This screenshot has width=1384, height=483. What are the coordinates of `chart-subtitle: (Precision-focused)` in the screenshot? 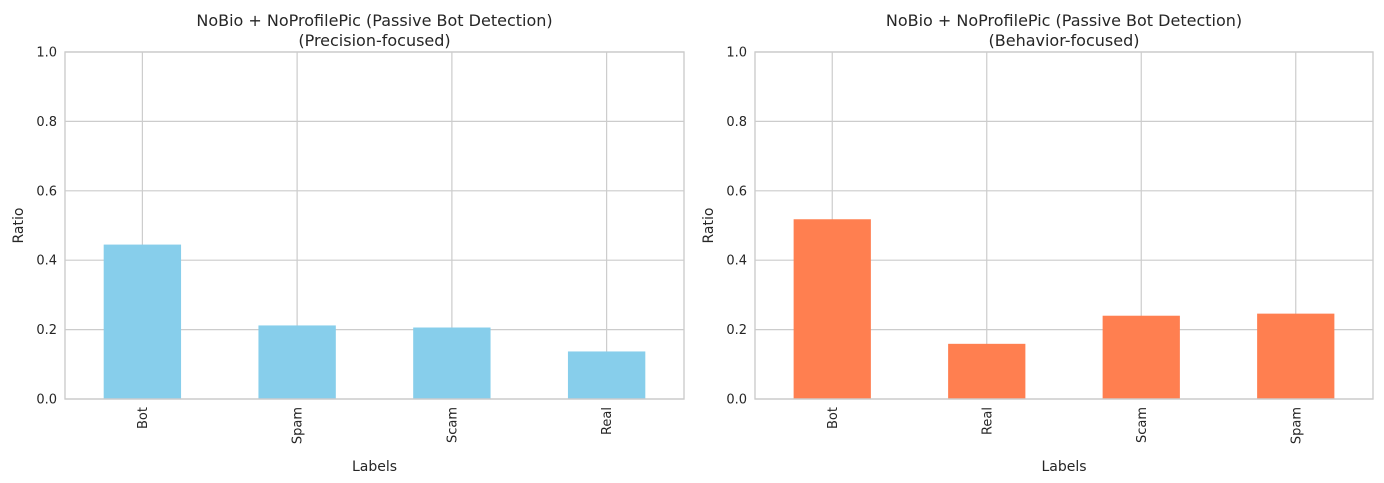 It's located at (374, 40).